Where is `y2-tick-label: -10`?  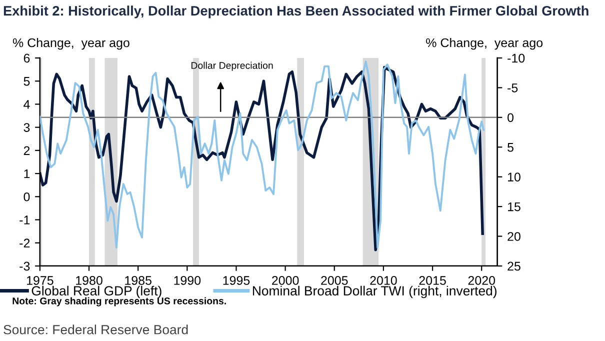 y2-tick-label: -10 is located at coordinates (516, 58).